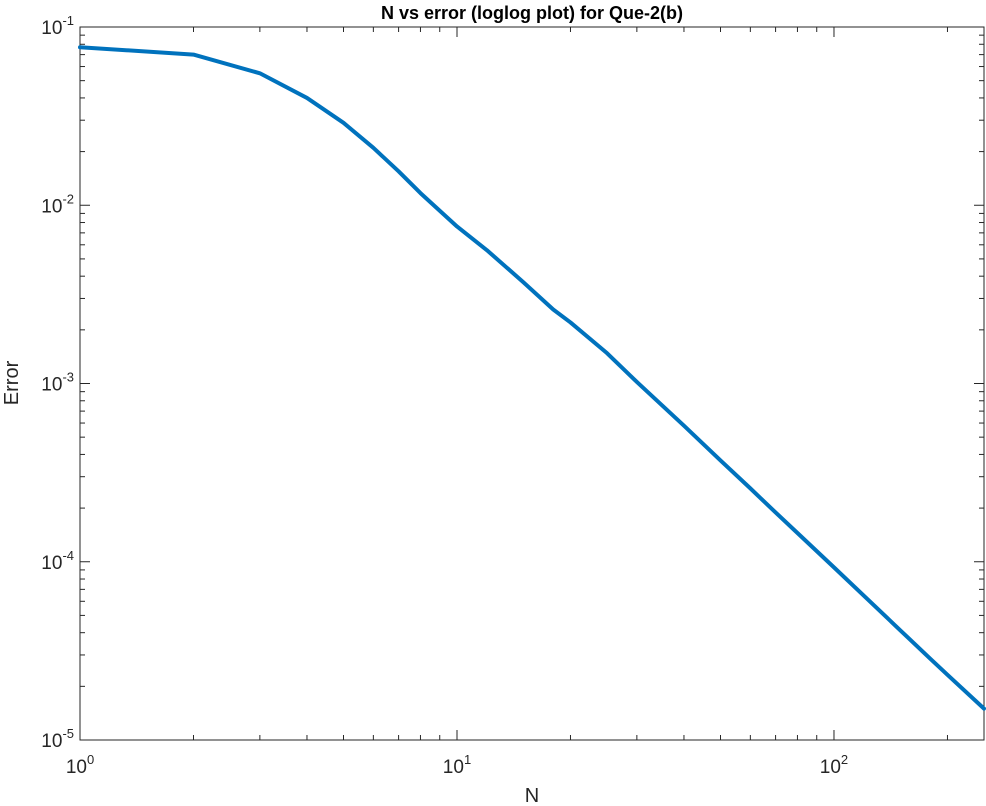  I want to click on x-tick-label: 10², so click(834, 765).